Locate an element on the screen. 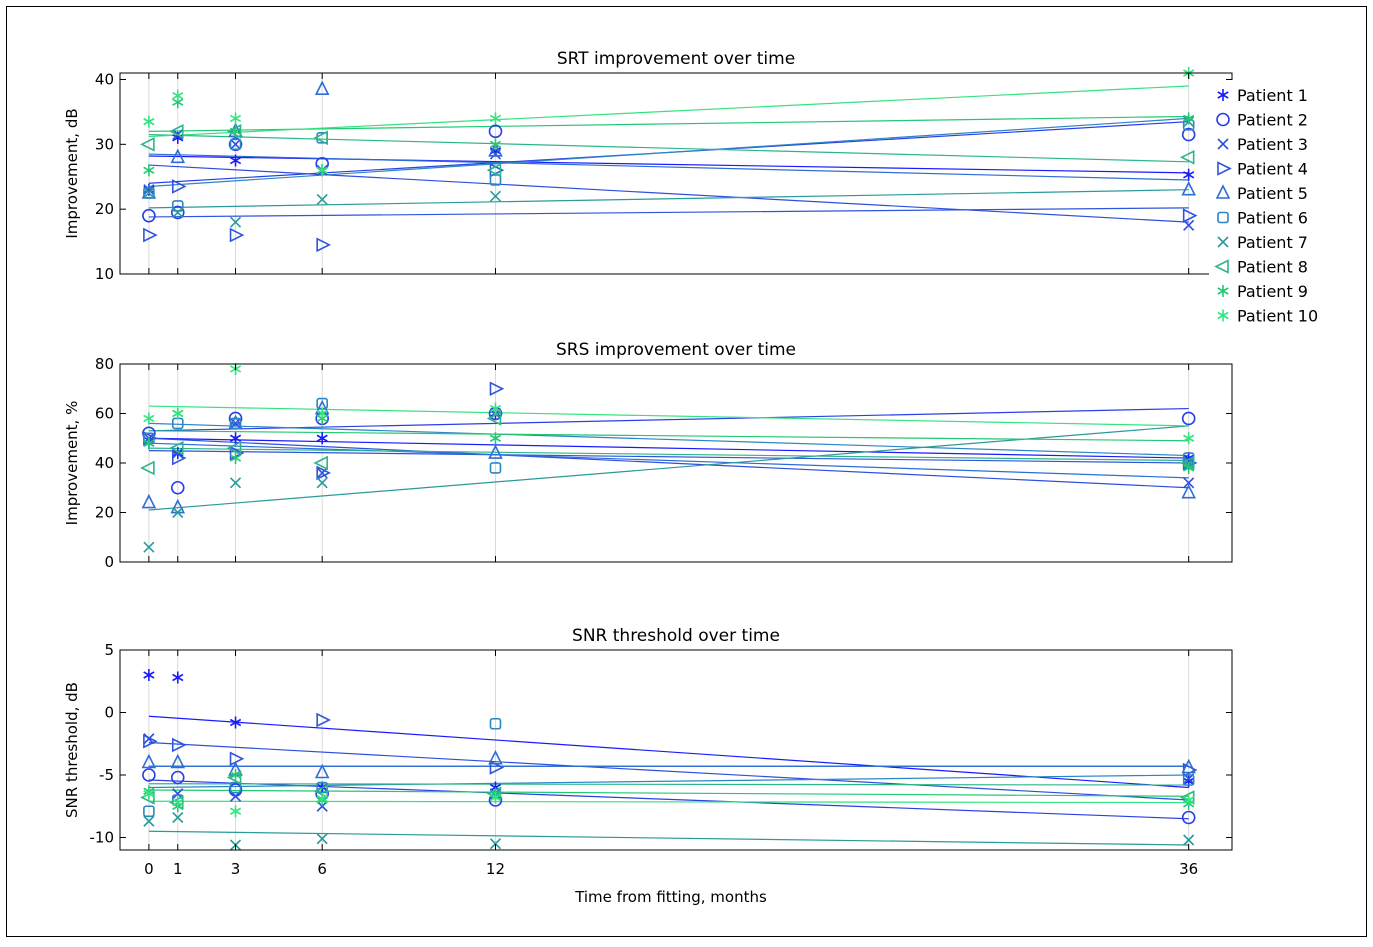 This screenshot has height=947, width=1373. legend-item: Patient 1 is located at coordinates (1262, 95).